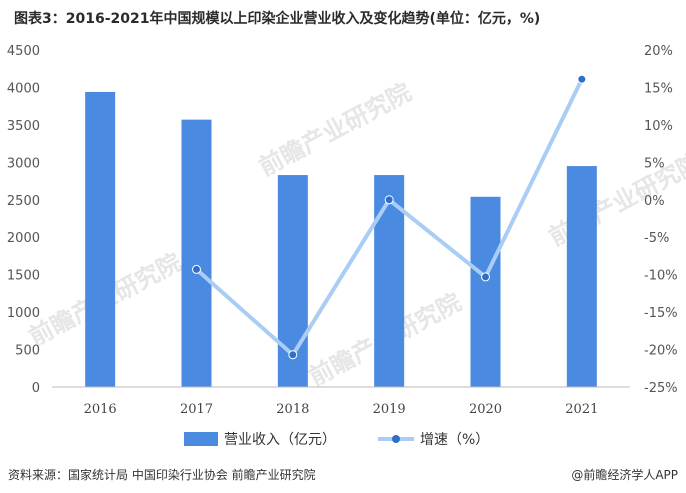  Describe the element at coordinates (100, 409) in the screenshot. I see `x-tick-label: 2016` at that location.